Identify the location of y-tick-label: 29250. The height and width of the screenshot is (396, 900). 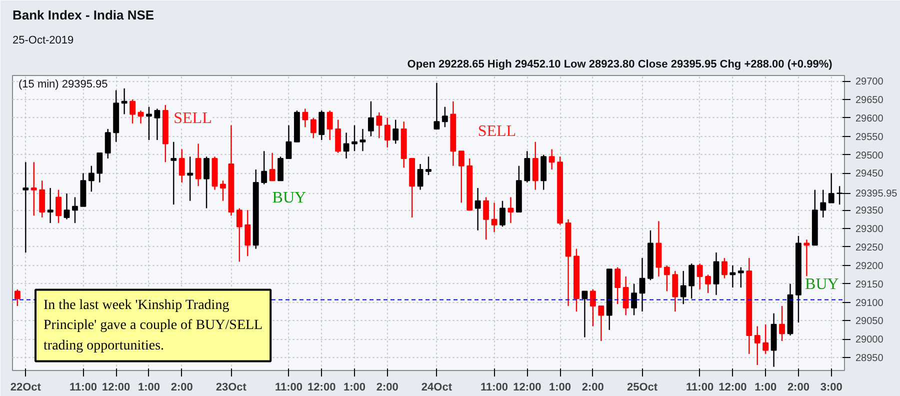
(870, 248).